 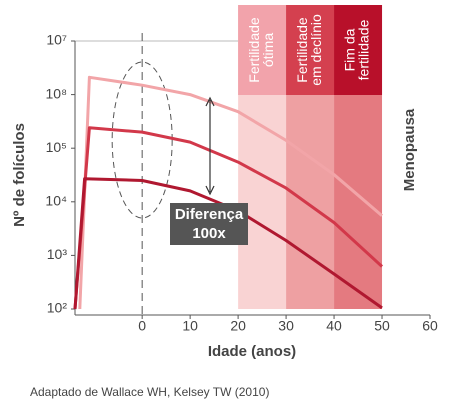 What do you see at coordinates (268, 50) in the screenshot?
I see `region-label: ótima` at bounding box center [268, 50].